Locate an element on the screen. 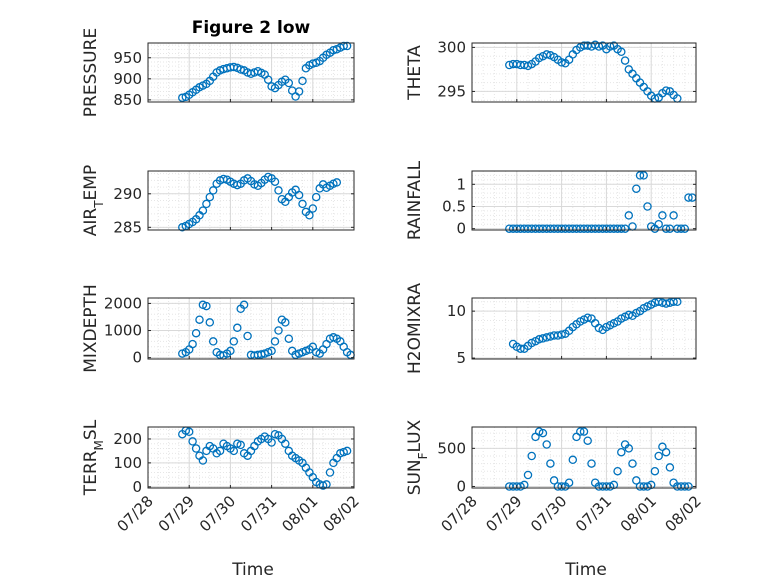 This screenshot has height=583, width=778. y-tick-label: 1000 is located at coordinates (123, 331).